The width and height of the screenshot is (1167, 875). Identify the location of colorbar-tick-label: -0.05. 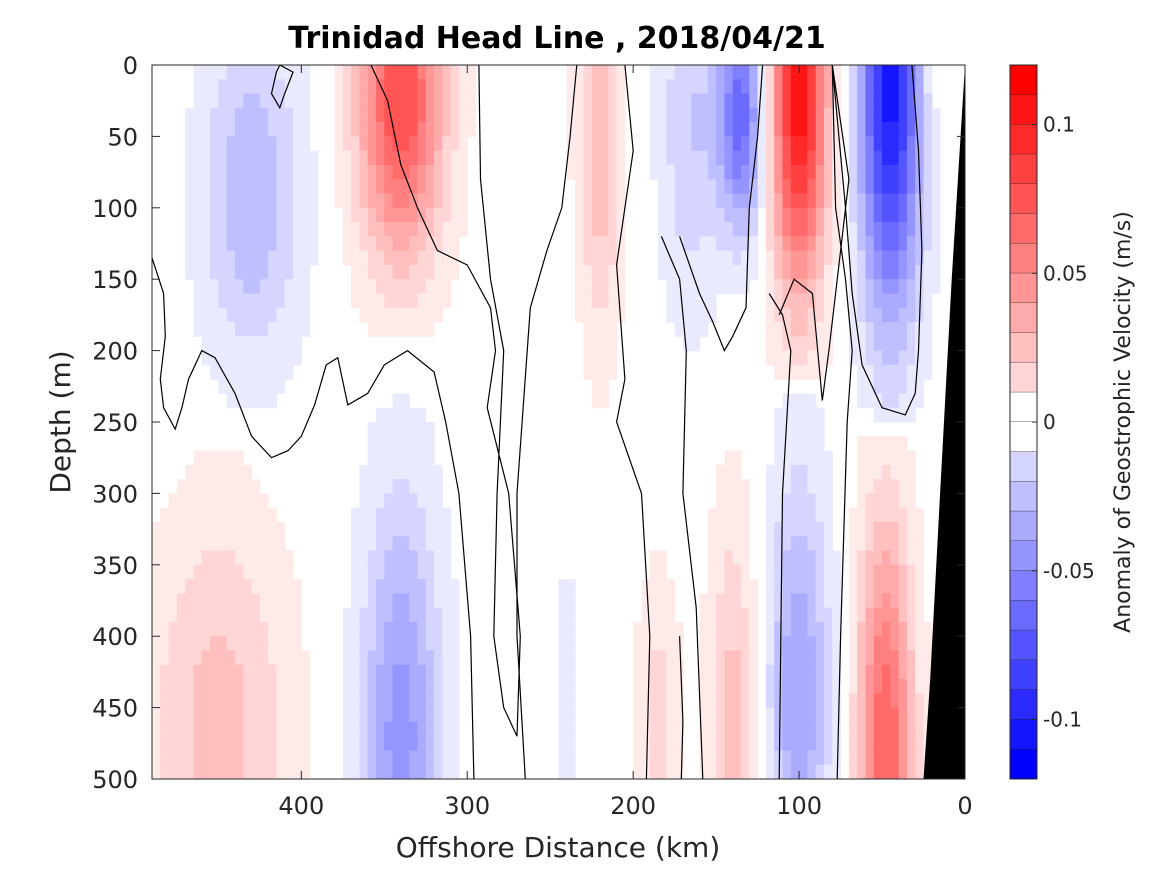
(1069, 571).